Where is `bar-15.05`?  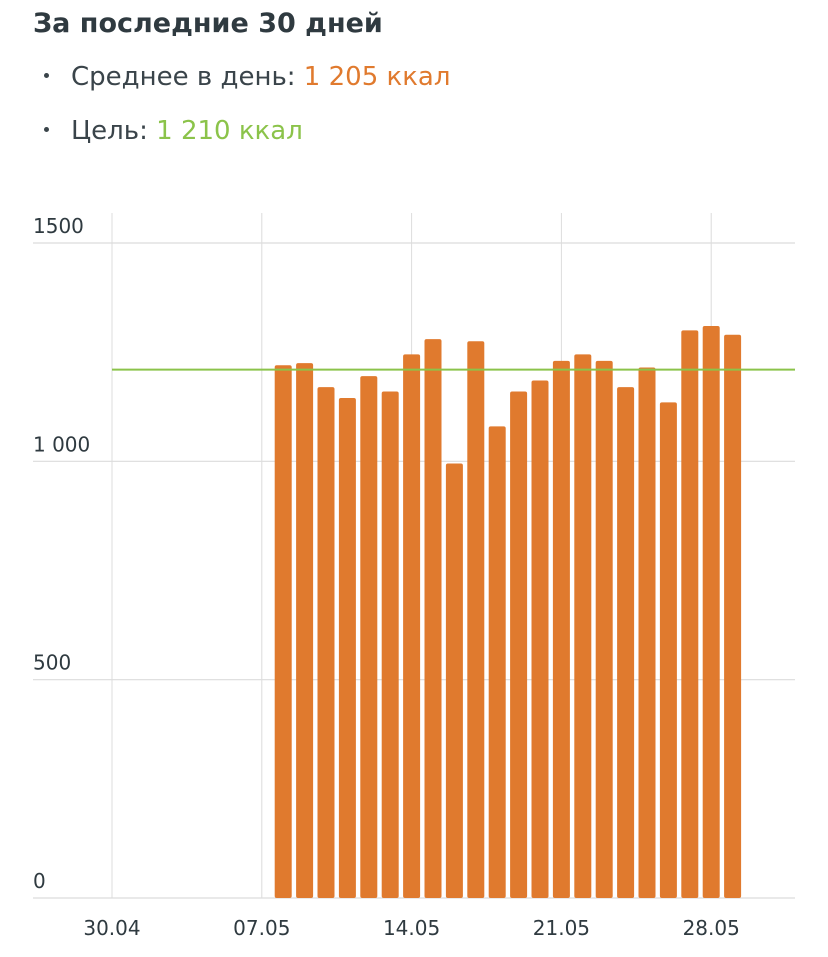
bar-15.05 is located at coordinates (433, 619).